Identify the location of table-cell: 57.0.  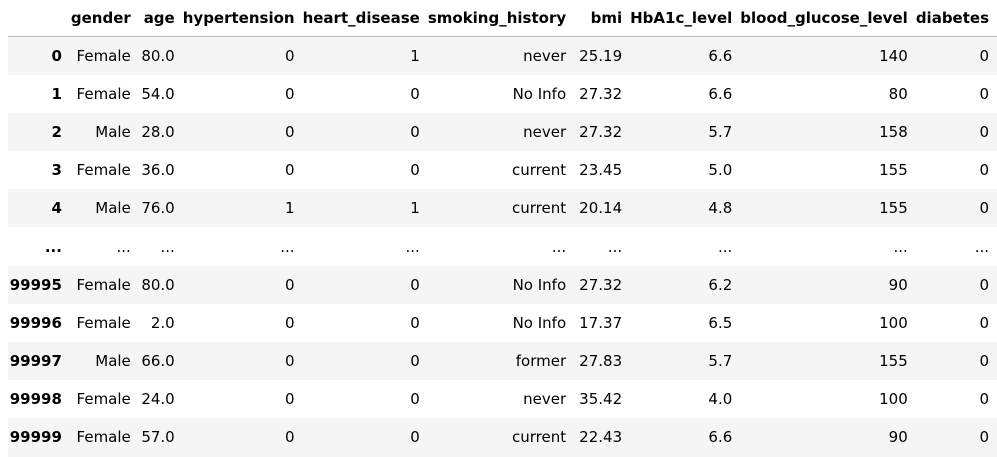
(158, 437).